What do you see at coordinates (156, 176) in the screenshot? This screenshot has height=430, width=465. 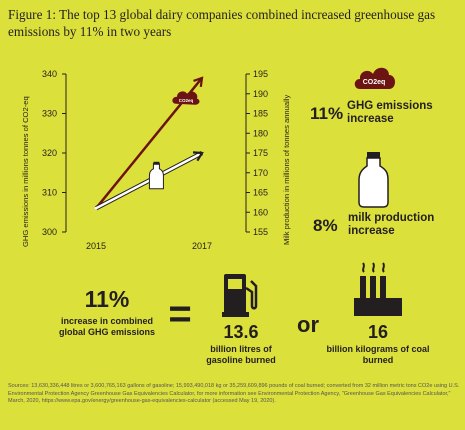 I see `chart-milk-bottle-icon` at bounding box center [156, 176].